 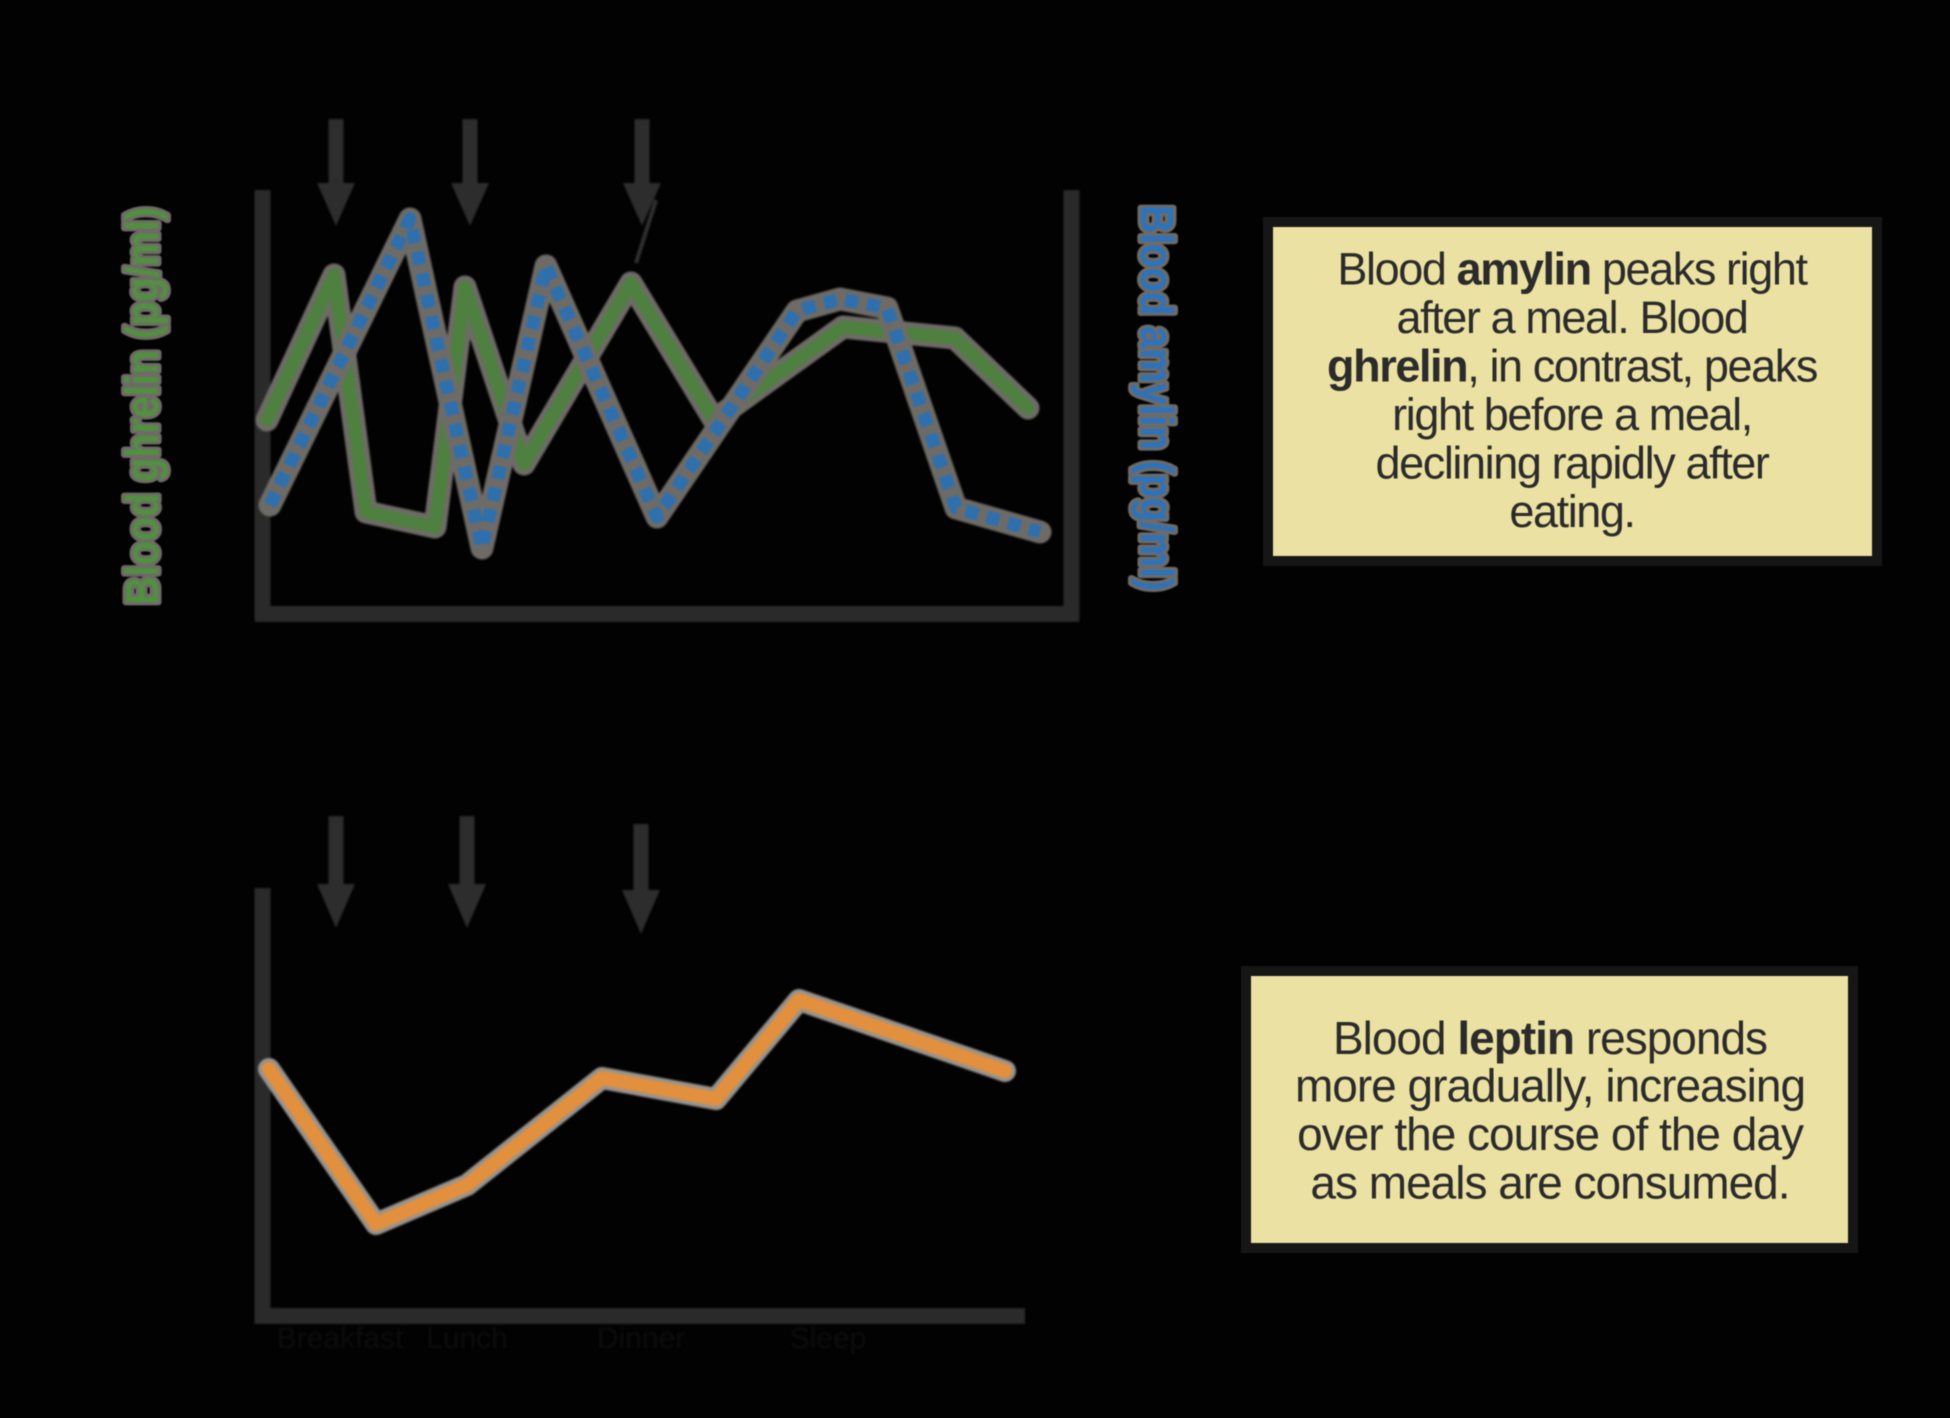 I want to click on svg-text: over the course of the day, so click(x=1550, y=1134).